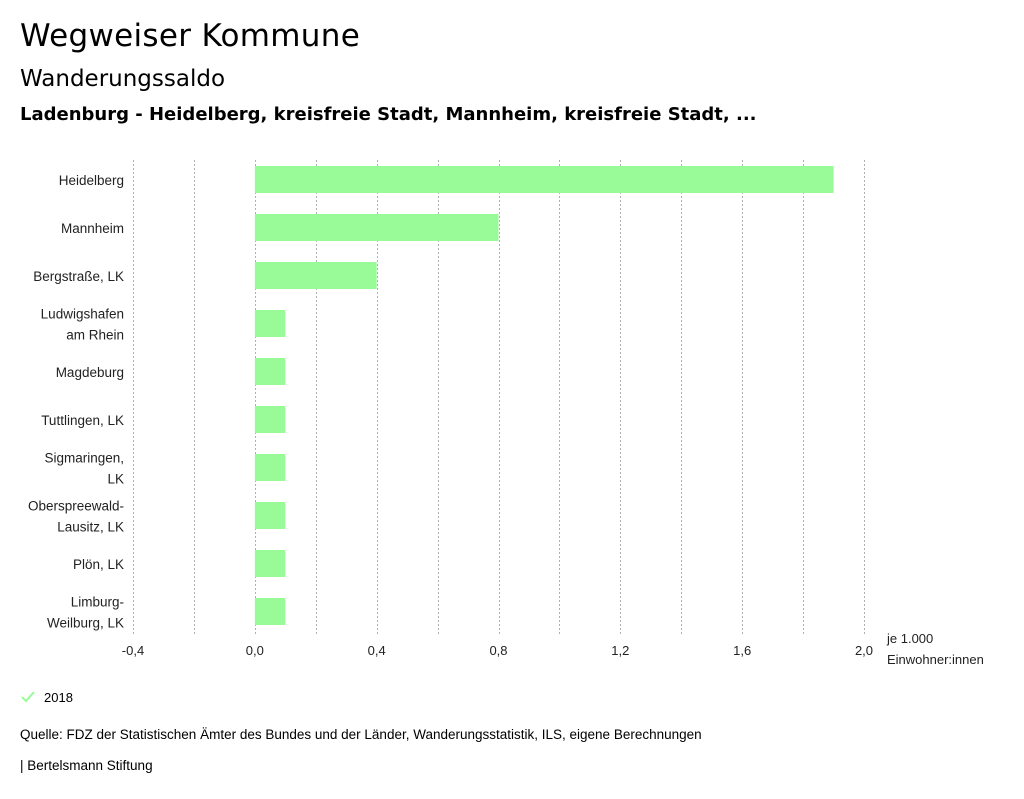  Describe the element at coordinates (742, 650) in the screenshot. I see `tick-label: 1,6` at that location.